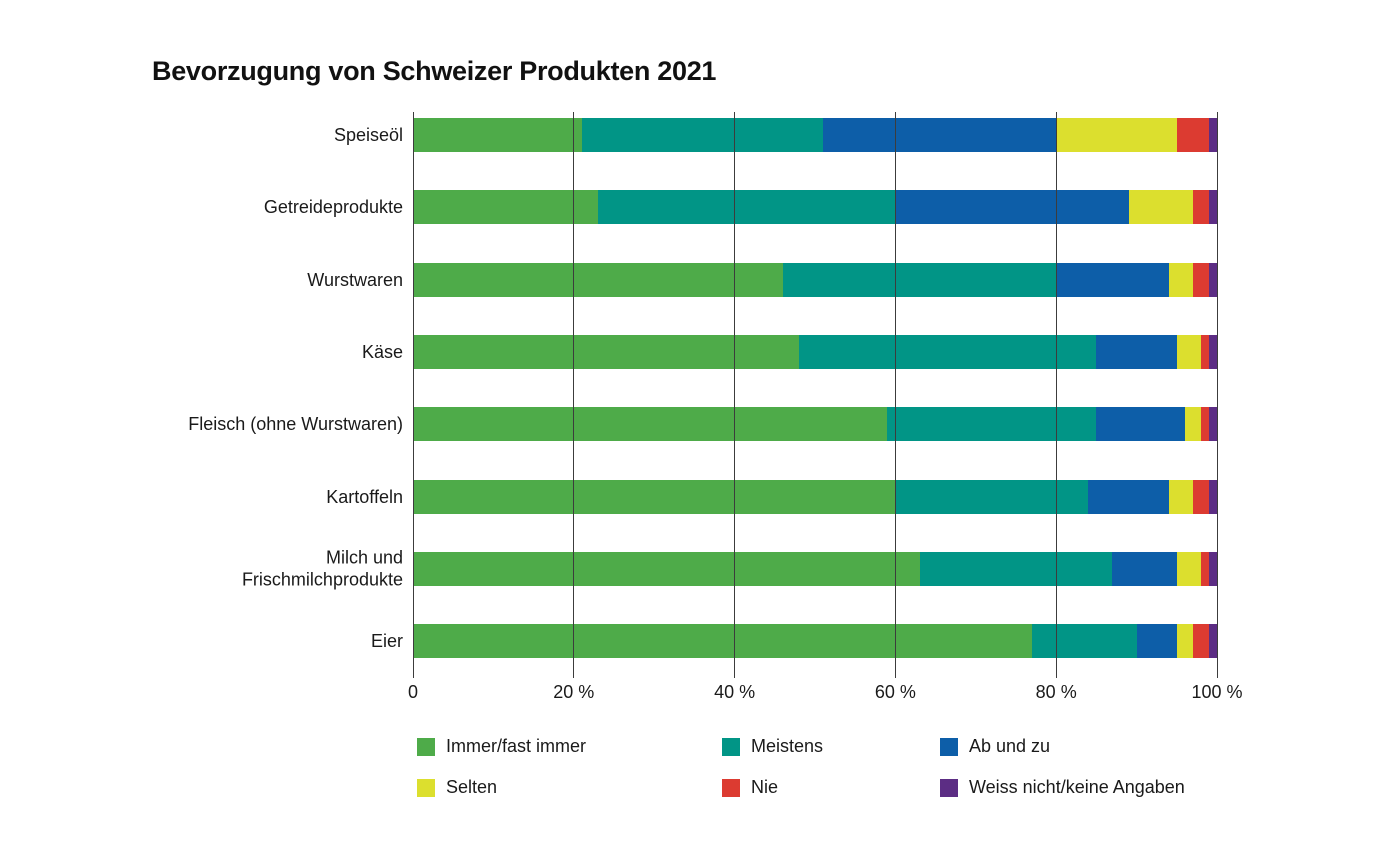 Image resolution: width=1400 pixels, height=861 pixels. Describe the element at coordinates (382, 351) in the screenshot. I see `row-label: Käse` at that location.